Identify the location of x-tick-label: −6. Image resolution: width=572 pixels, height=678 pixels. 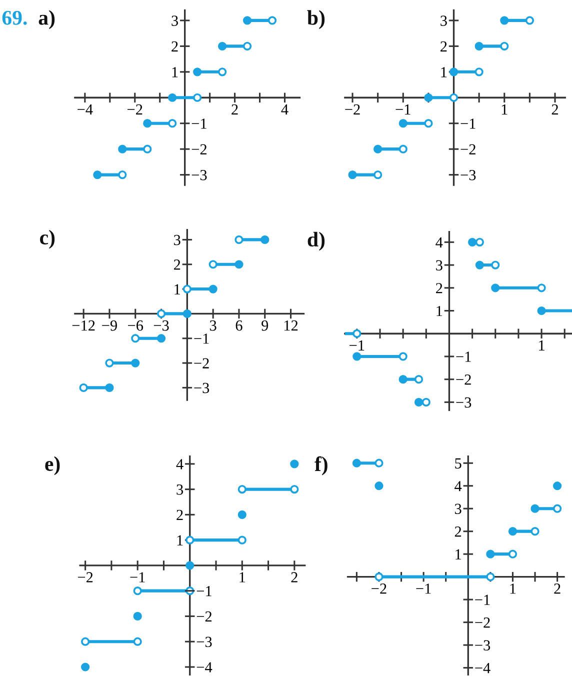
(136, 325).